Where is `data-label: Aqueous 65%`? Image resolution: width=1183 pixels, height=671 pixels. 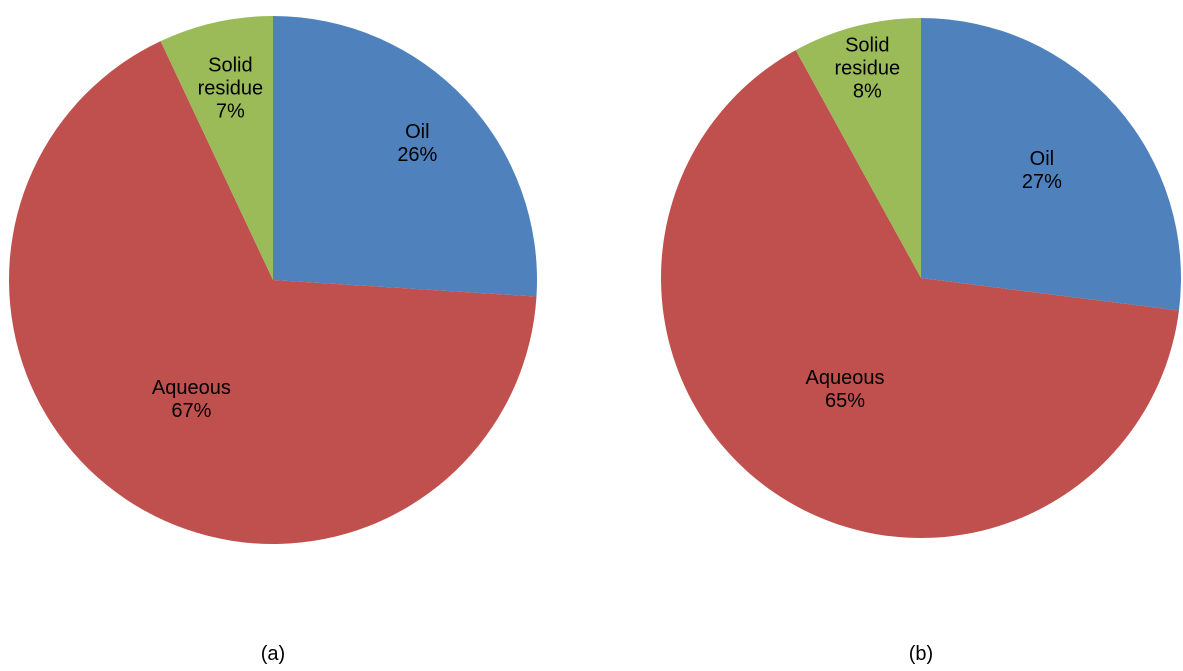
data-label: Aqueous 65% is located at coordinates (845, 390).